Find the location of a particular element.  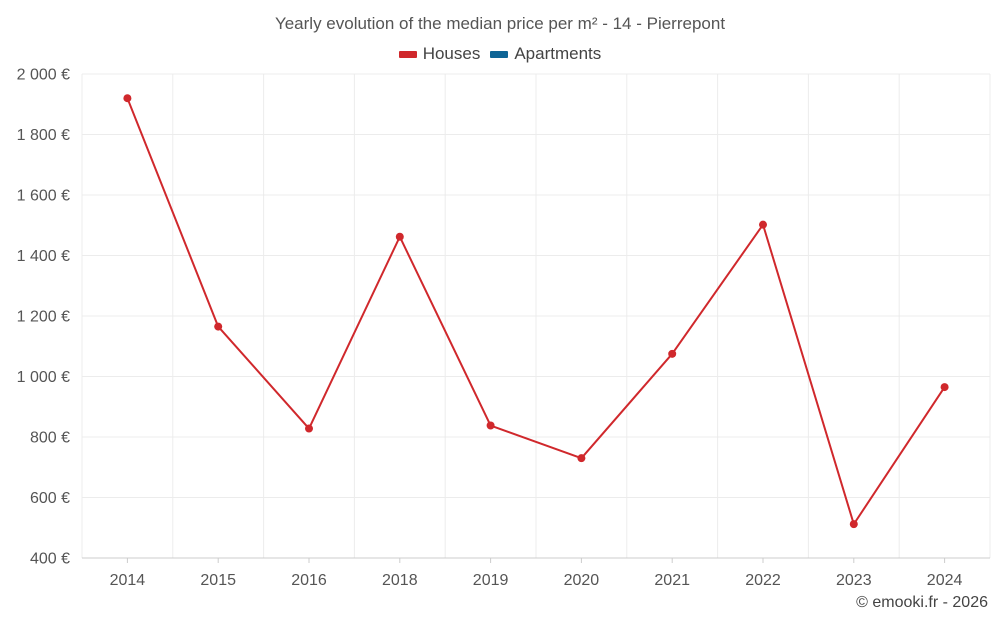

x-tick-label: 2023 is located at coordinates (854, 580).